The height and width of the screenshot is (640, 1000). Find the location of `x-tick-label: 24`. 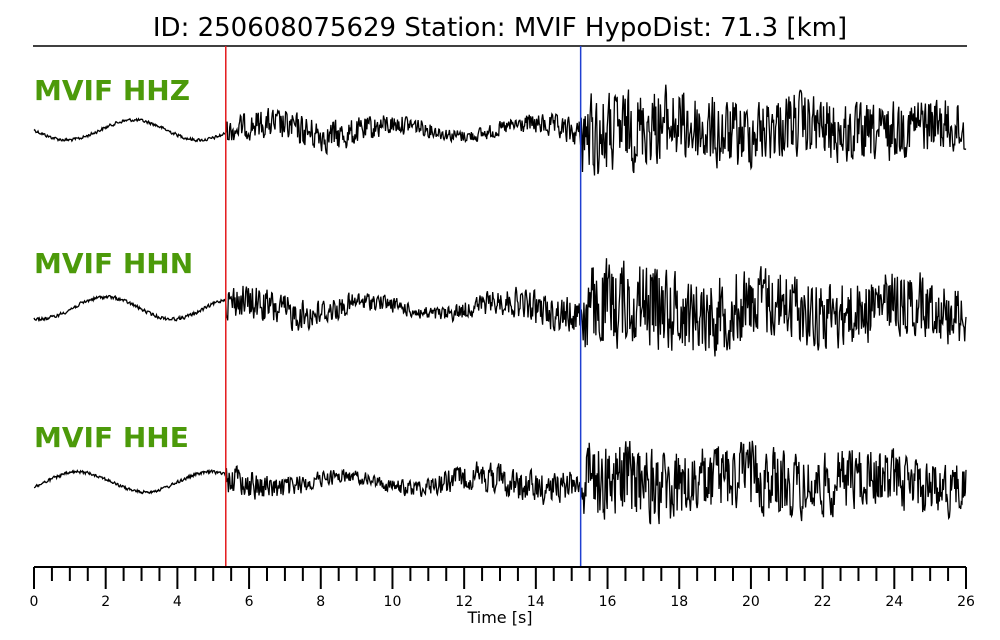

x-tick-label: 24 is located at coordinates (894, 602).